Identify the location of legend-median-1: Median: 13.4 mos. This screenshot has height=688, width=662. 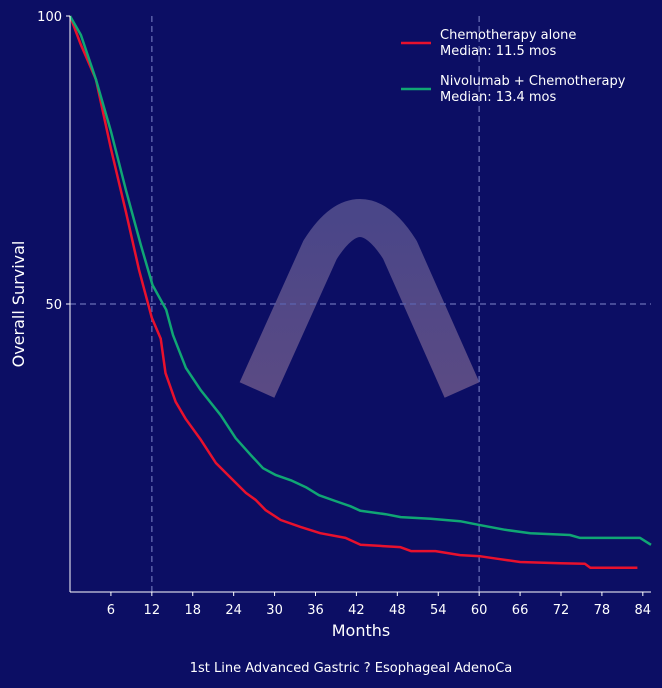
(498, 97).